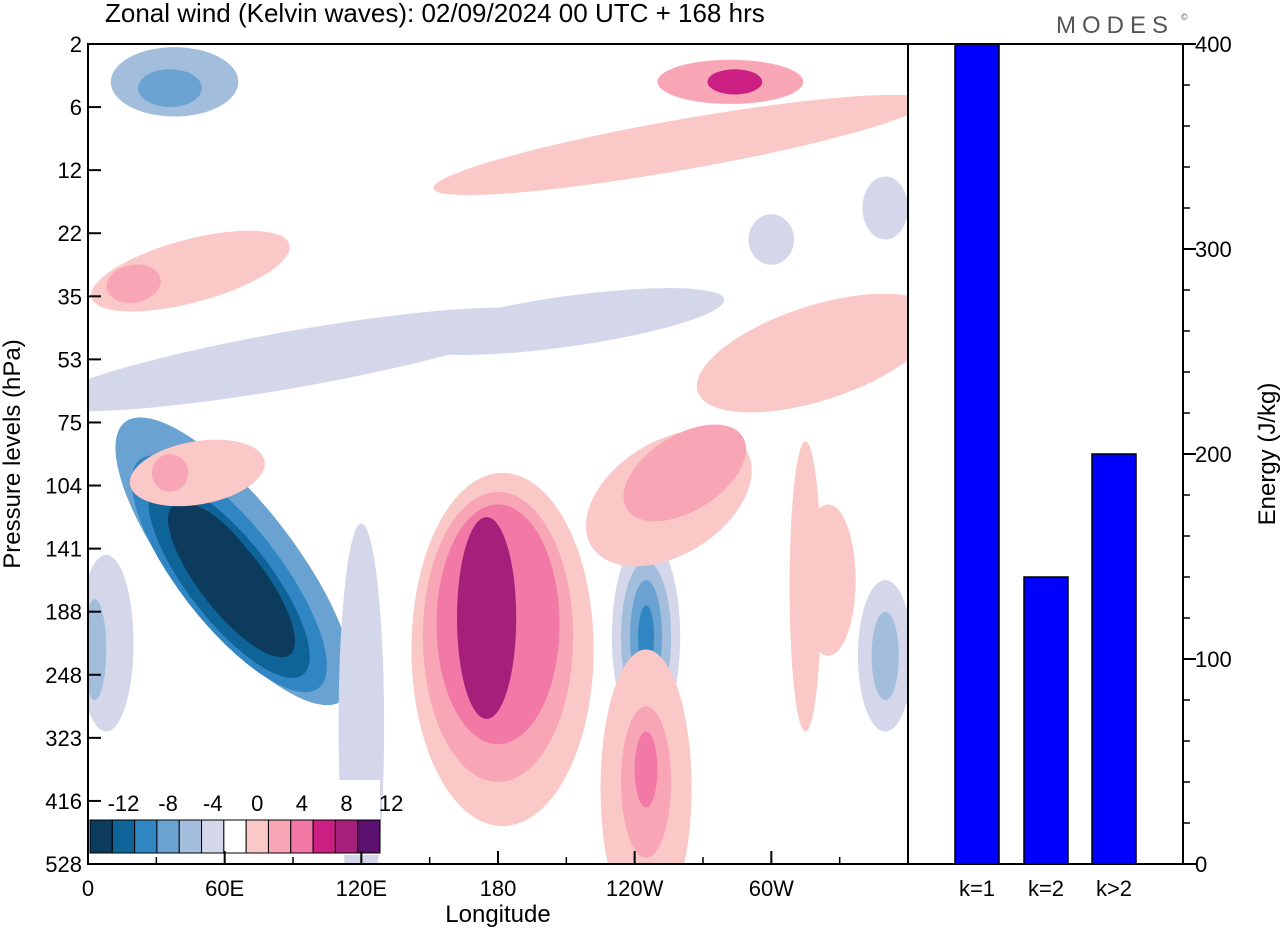 The height and width of the screenshot is (930, 1280). I want to click on energy-y-axis-label: Energy (J/kg), so click(1267, 454).